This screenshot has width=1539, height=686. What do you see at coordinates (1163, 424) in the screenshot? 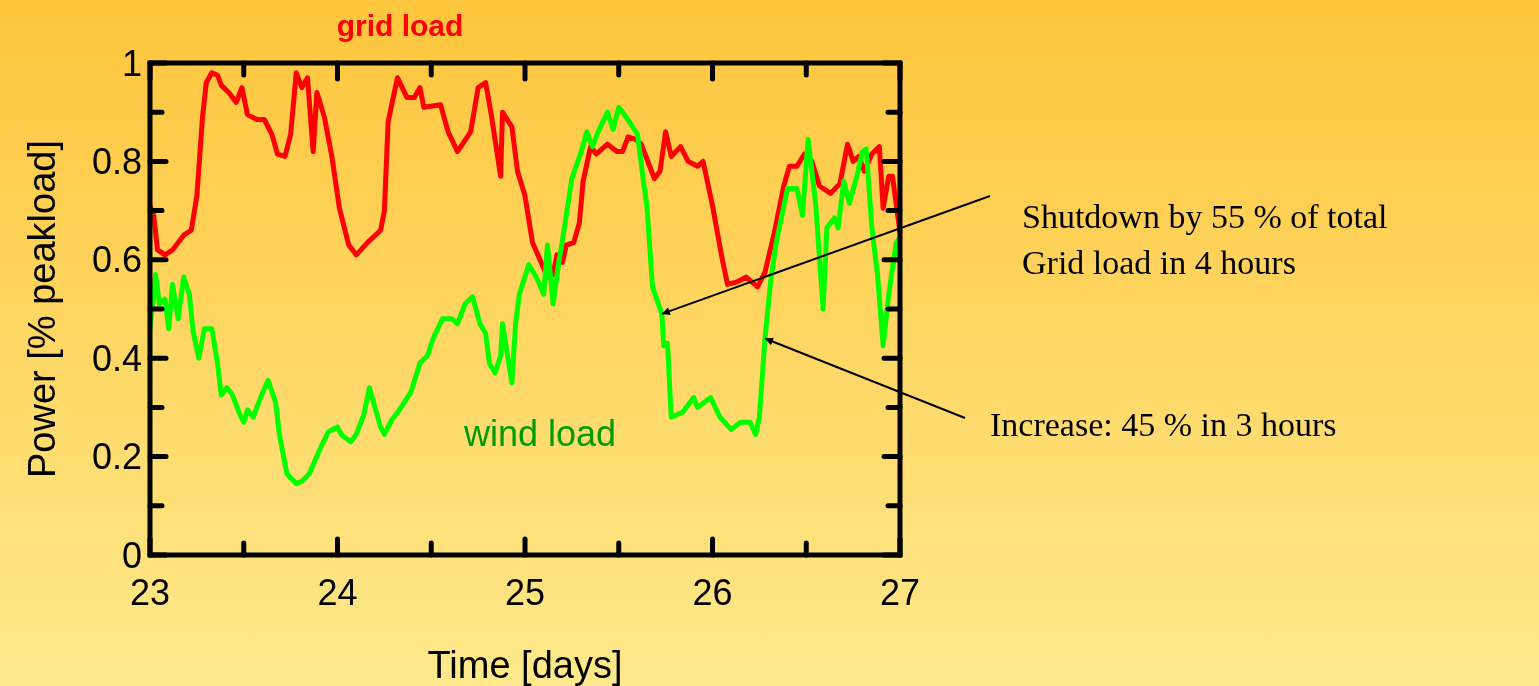
I see `annotation: Increase: 45 % in 3 hours` at bounding box center [1163, 424].